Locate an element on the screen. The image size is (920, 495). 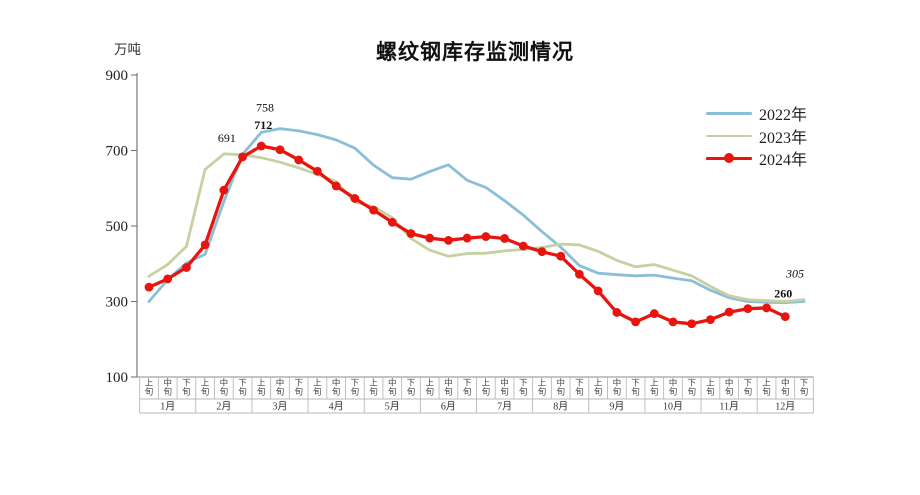
y-axis-tick-label: 100 is located at coordinates (117, 378).